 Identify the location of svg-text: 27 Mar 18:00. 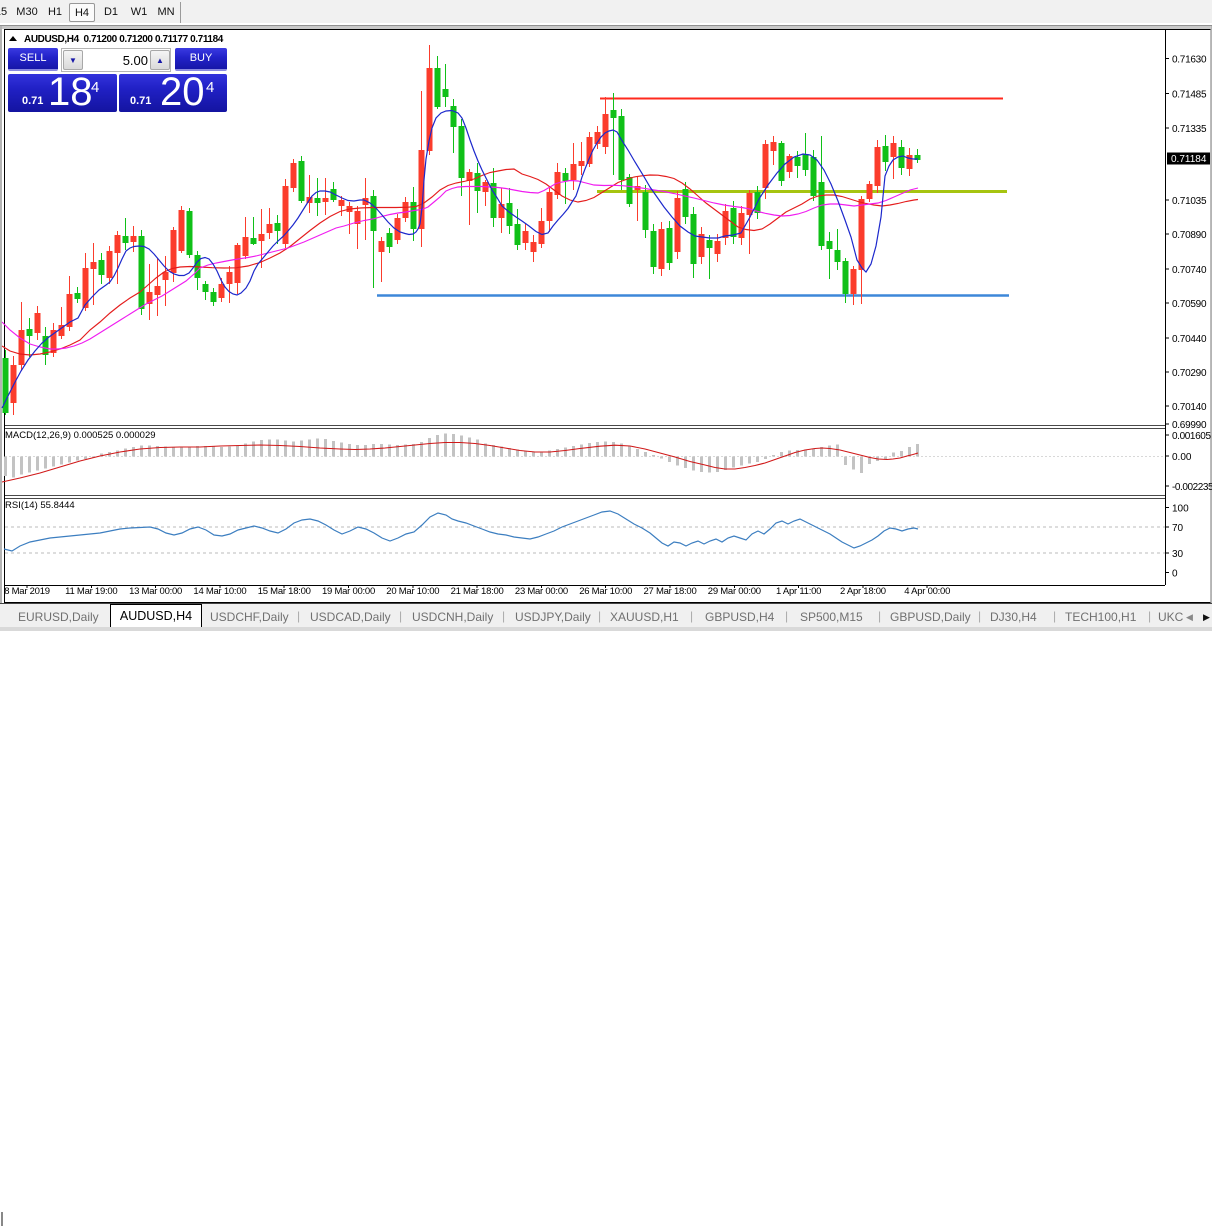
(670, 591).